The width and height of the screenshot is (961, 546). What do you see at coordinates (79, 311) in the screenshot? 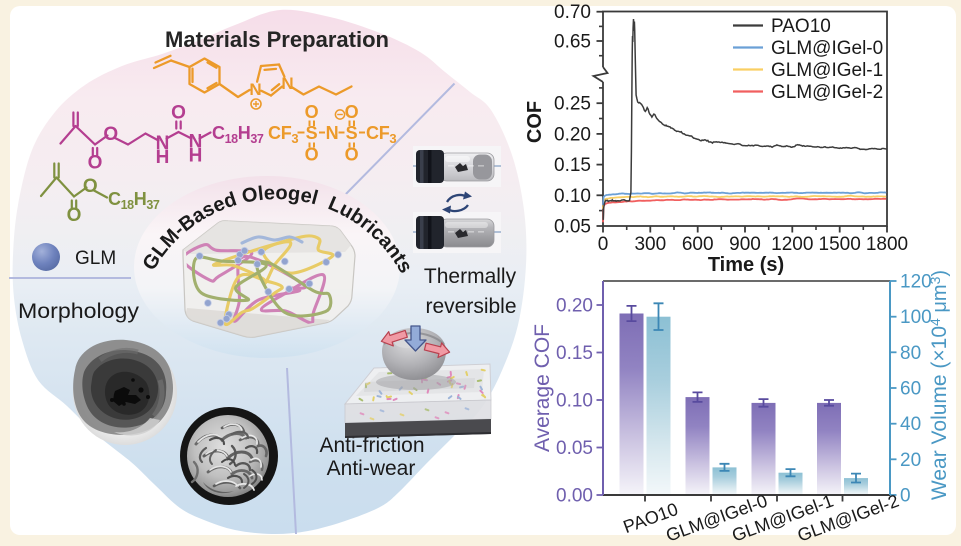
I see `svg-text: Morphology` at bounding box center [79, 311].